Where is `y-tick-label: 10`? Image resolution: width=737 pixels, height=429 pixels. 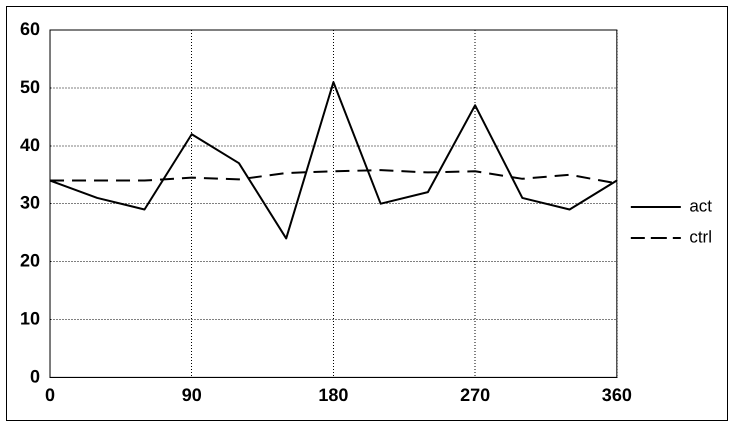 y-tick-label: 10 is located at coordinates (30, 318).